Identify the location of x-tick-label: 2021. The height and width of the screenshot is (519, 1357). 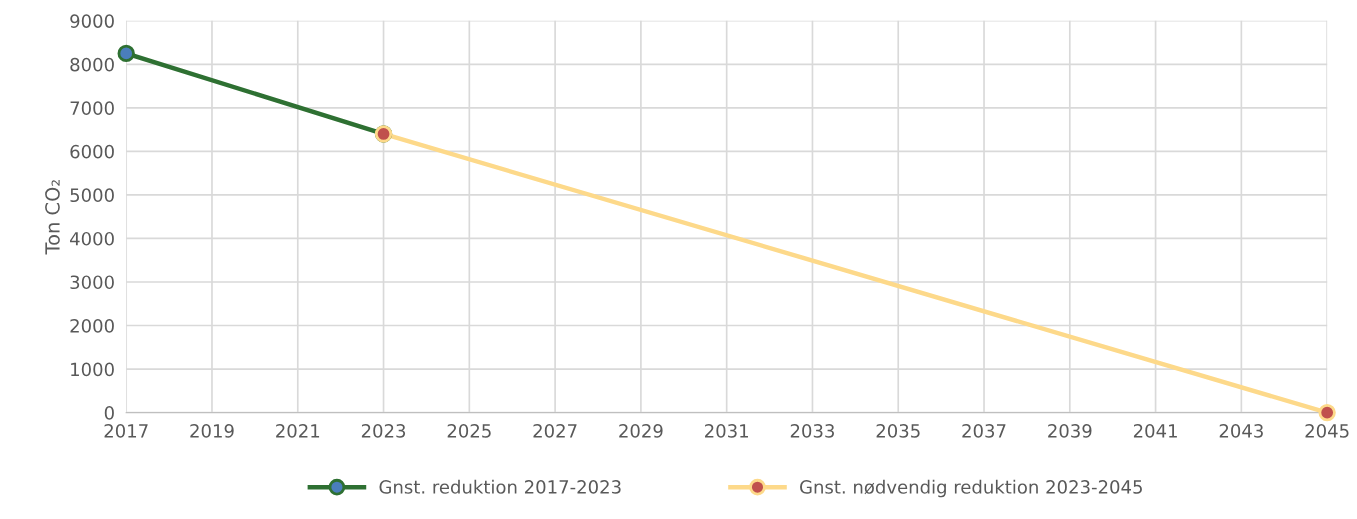
(298, 431).